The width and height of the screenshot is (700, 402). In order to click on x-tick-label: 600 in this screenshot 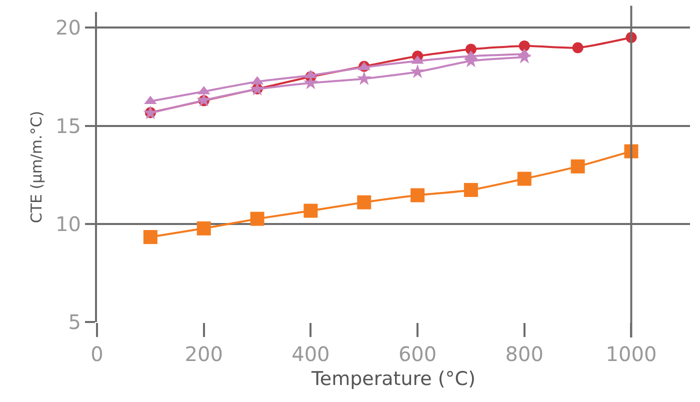, I will do `click(417, 354)`.